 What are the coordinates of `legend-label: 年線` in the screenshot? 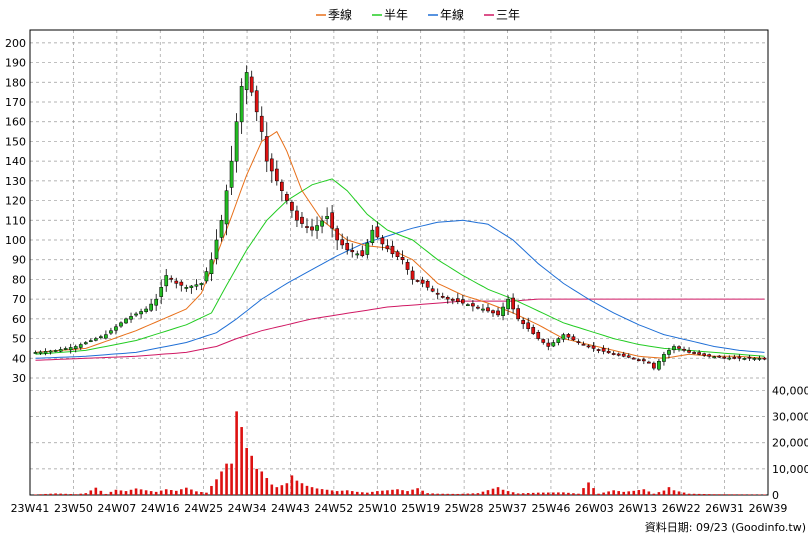 It's located at (452, 14).